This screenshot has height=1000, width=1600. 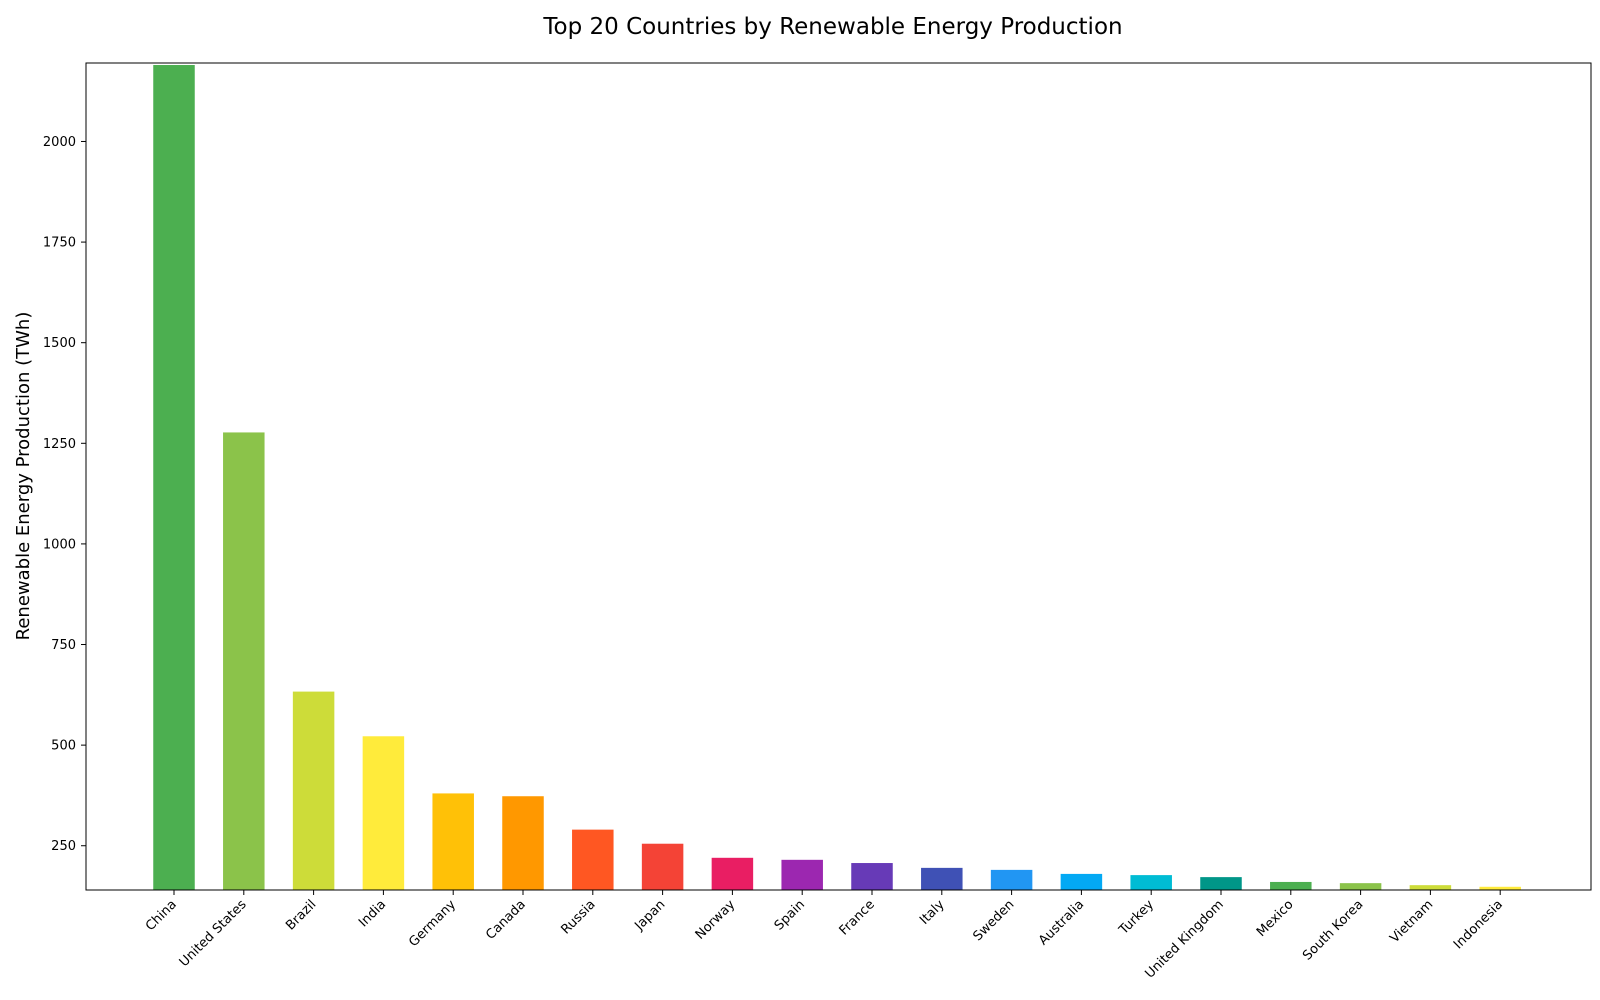 I want to click on x-tick-label: Indonesia, so click(x=1478, y=924).